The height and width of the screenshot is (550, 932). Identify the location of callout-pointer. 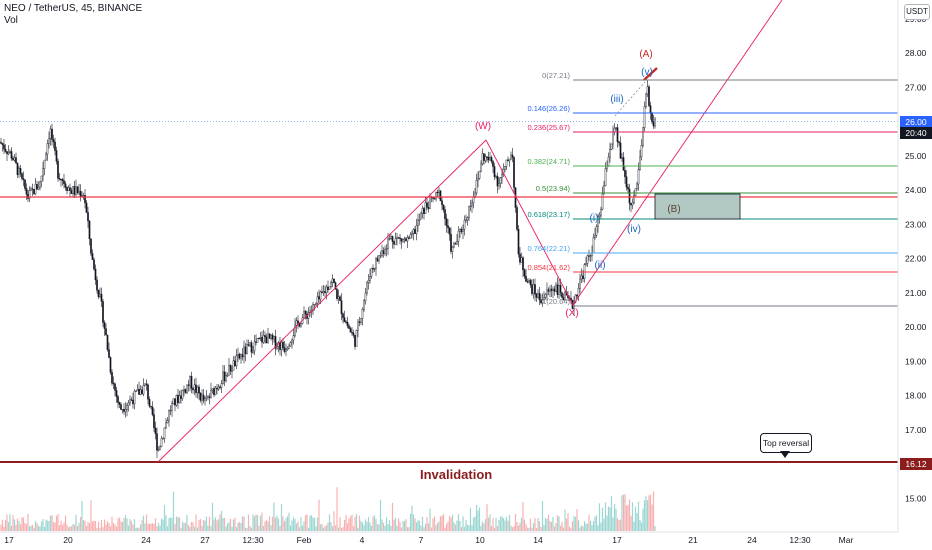
(785, 454).